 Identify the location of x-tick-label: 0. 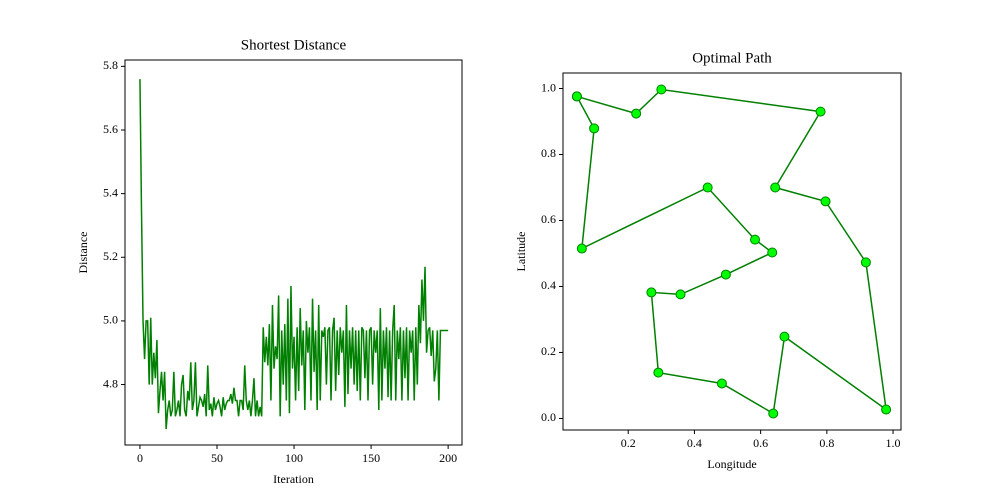
(140, 458).